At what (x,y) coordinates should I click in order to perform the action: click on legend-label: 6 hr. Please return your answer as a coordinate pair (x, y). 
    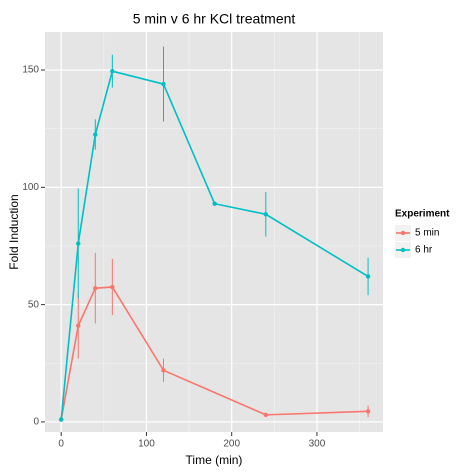
    Looking at the image, I should click on (424, 250).